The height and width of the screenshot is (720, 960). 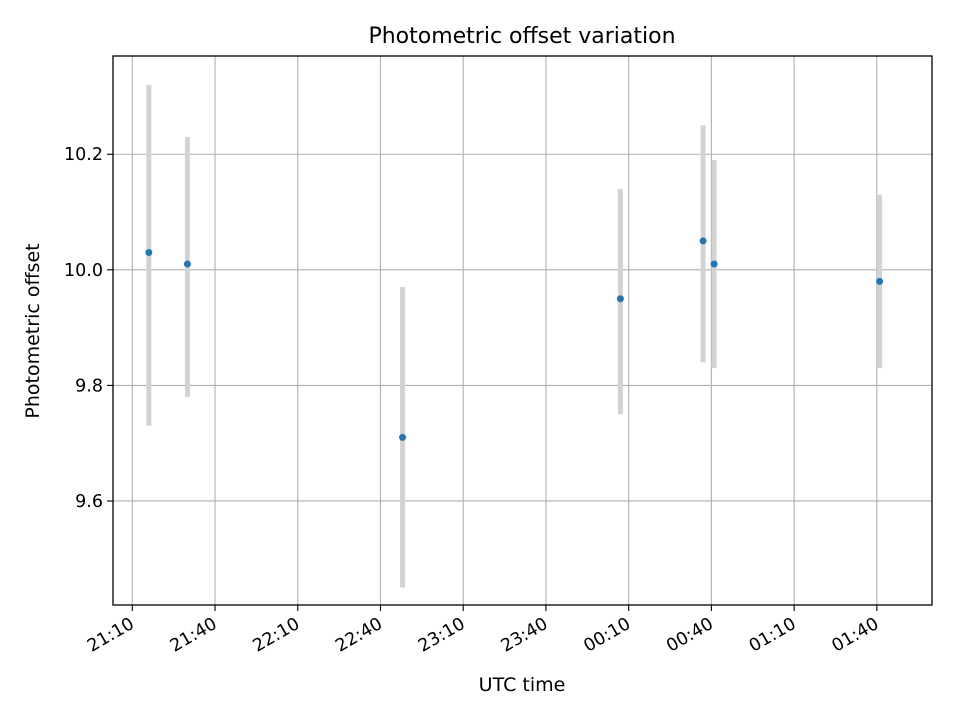 What do you see at coordinates (522, 685) in the screenshot?
I see `x-axis-label: UTC time` at bounding box center [522, 685].